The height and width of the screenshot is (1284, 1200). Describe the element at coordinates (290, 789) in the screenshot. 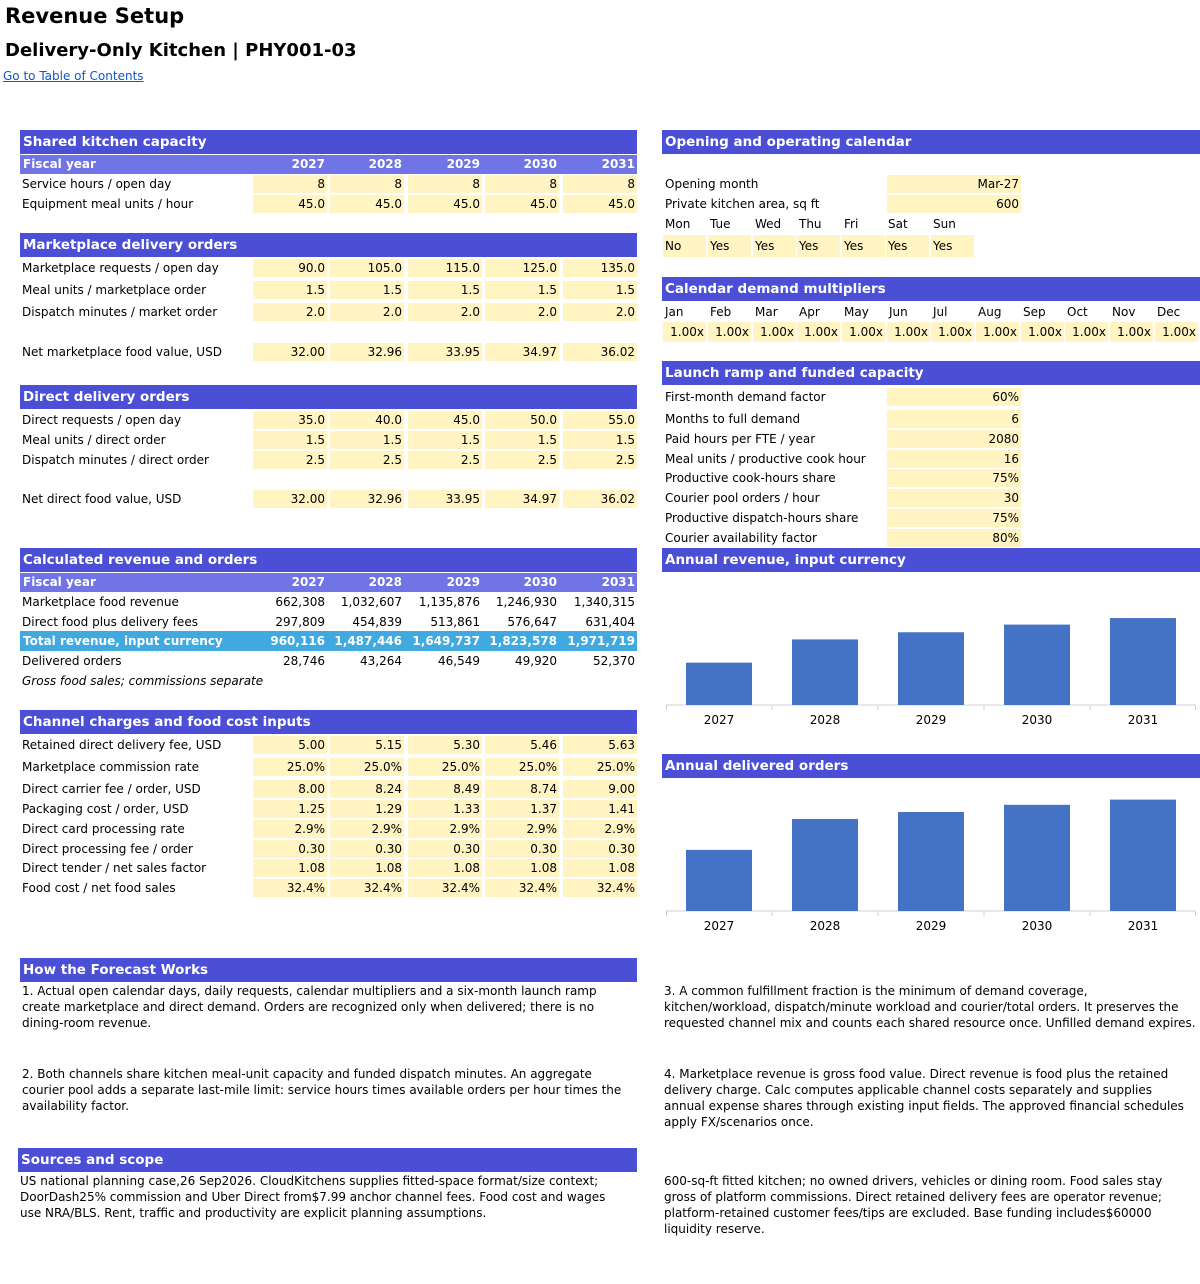

I see `input-cell: 8.00` at that location.